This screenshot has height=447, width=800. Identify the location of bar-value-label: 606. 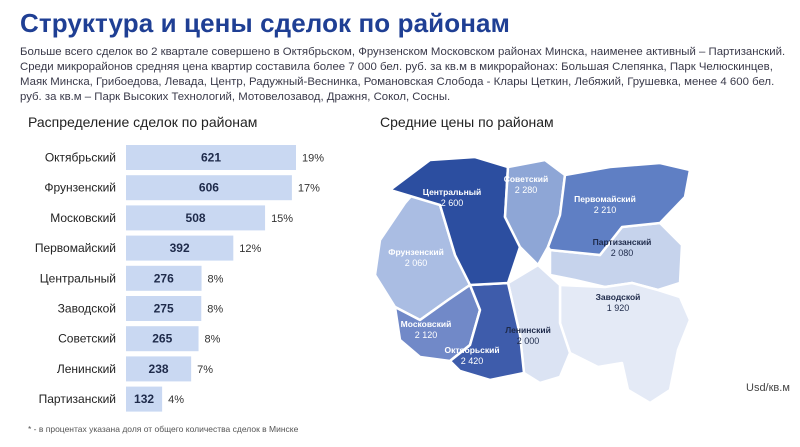
(209, 188).